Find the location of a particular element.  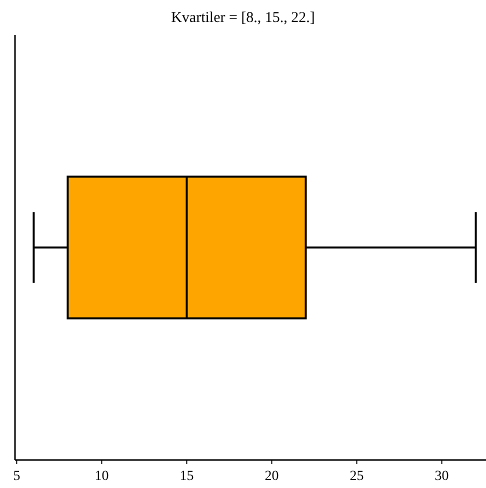

chart-title: Kvartiler = [8., 15., 22.] is located at coordinates (243, 18).